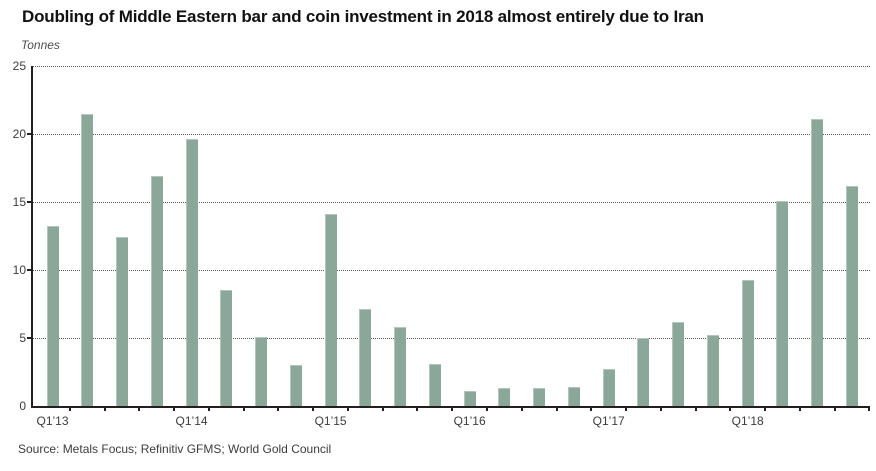 This screenshot has height=471, width=876. I want to click on bar-Q1’13, so click(52, 316).